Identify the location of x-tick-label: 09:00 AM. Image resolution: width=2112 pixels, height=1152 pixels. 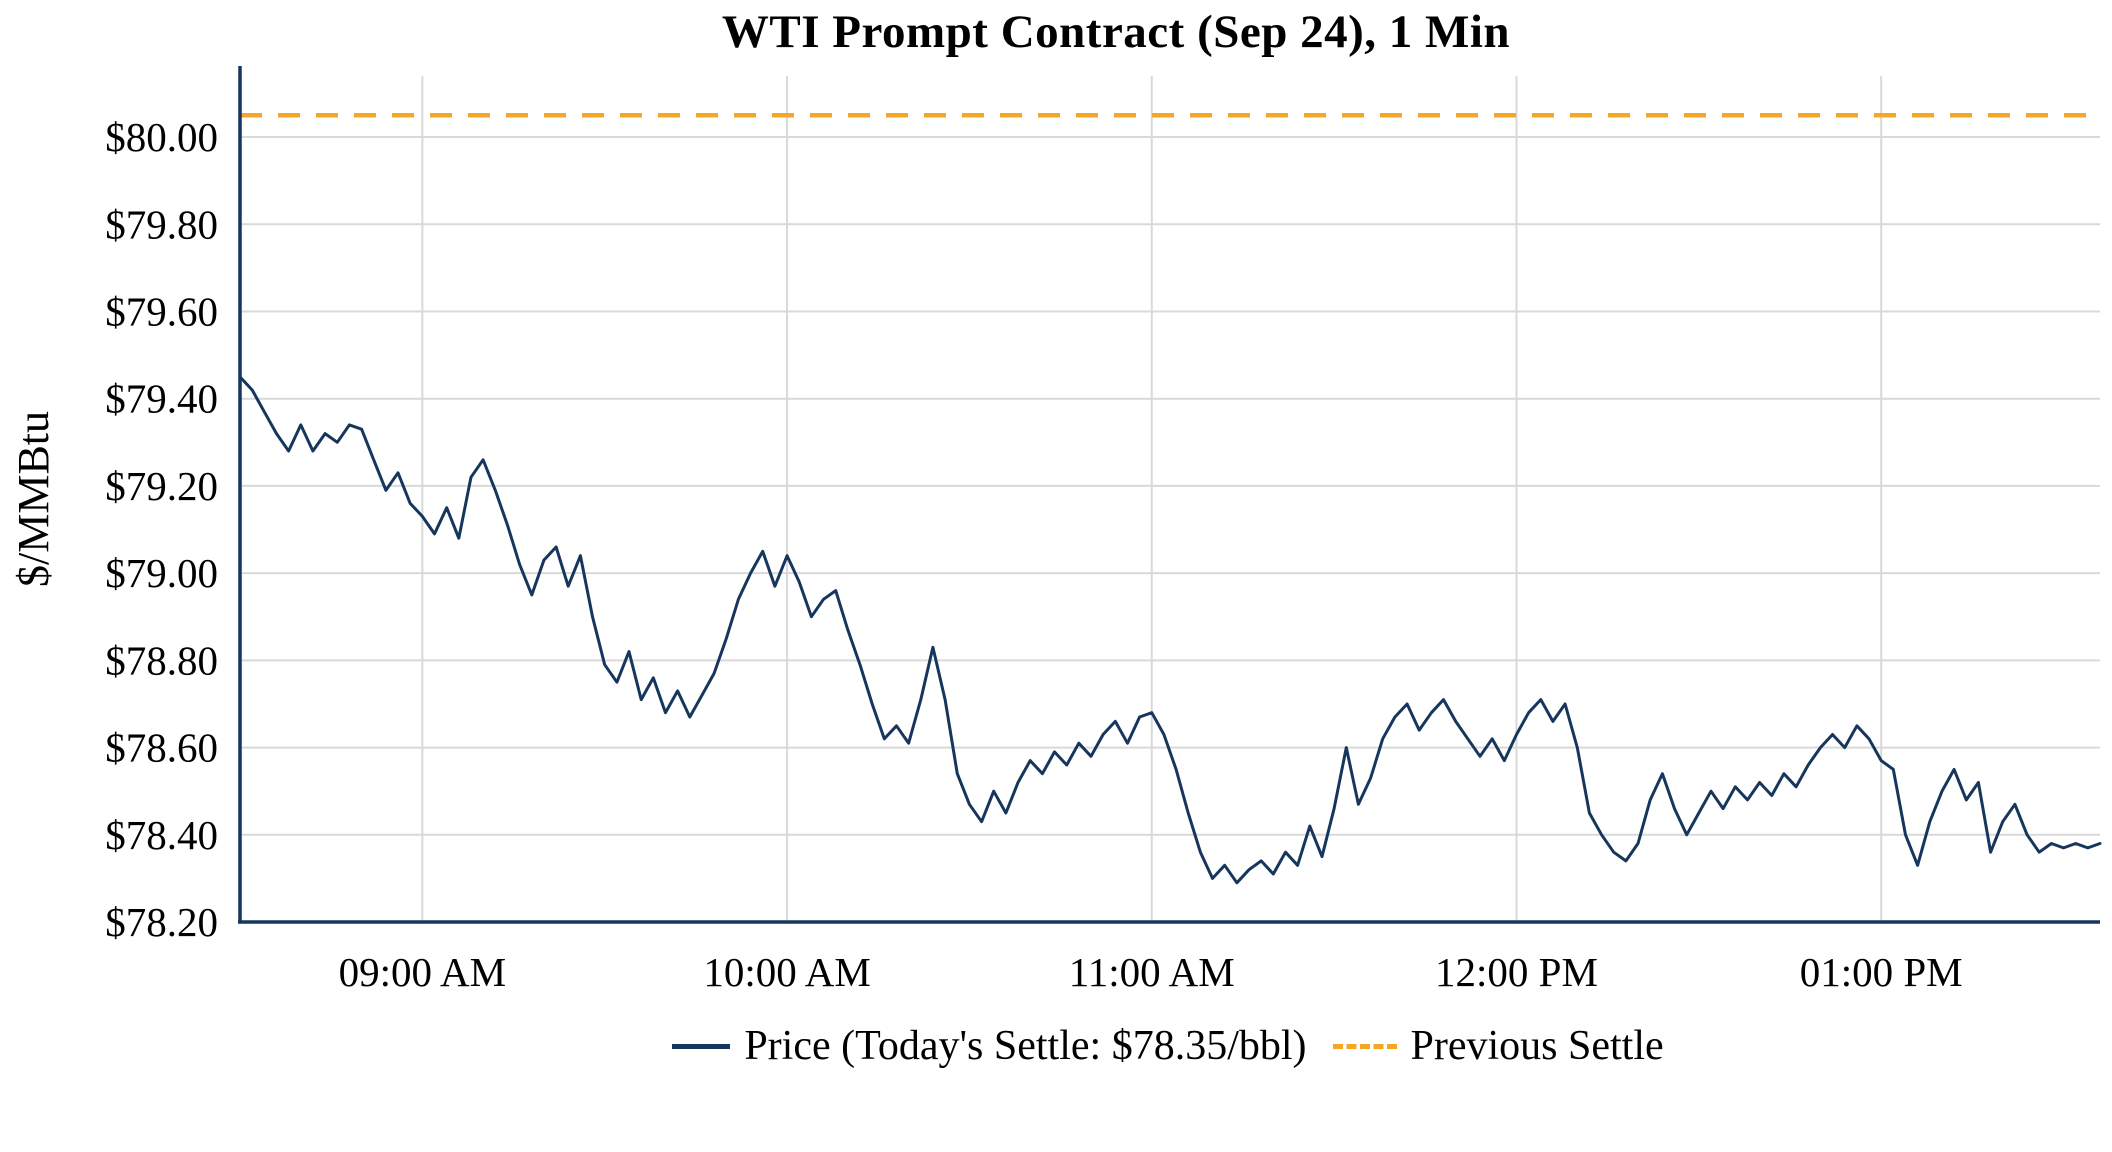
(422, 972).